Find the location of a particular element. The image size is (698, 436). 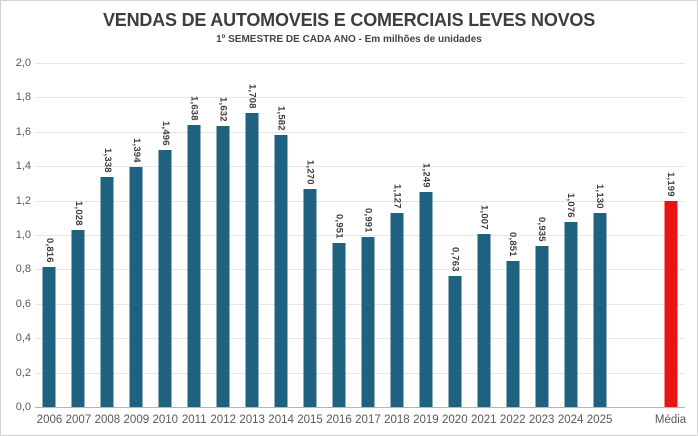

x-tick-label-2024: 2024 is located at coordinates (570, 420).